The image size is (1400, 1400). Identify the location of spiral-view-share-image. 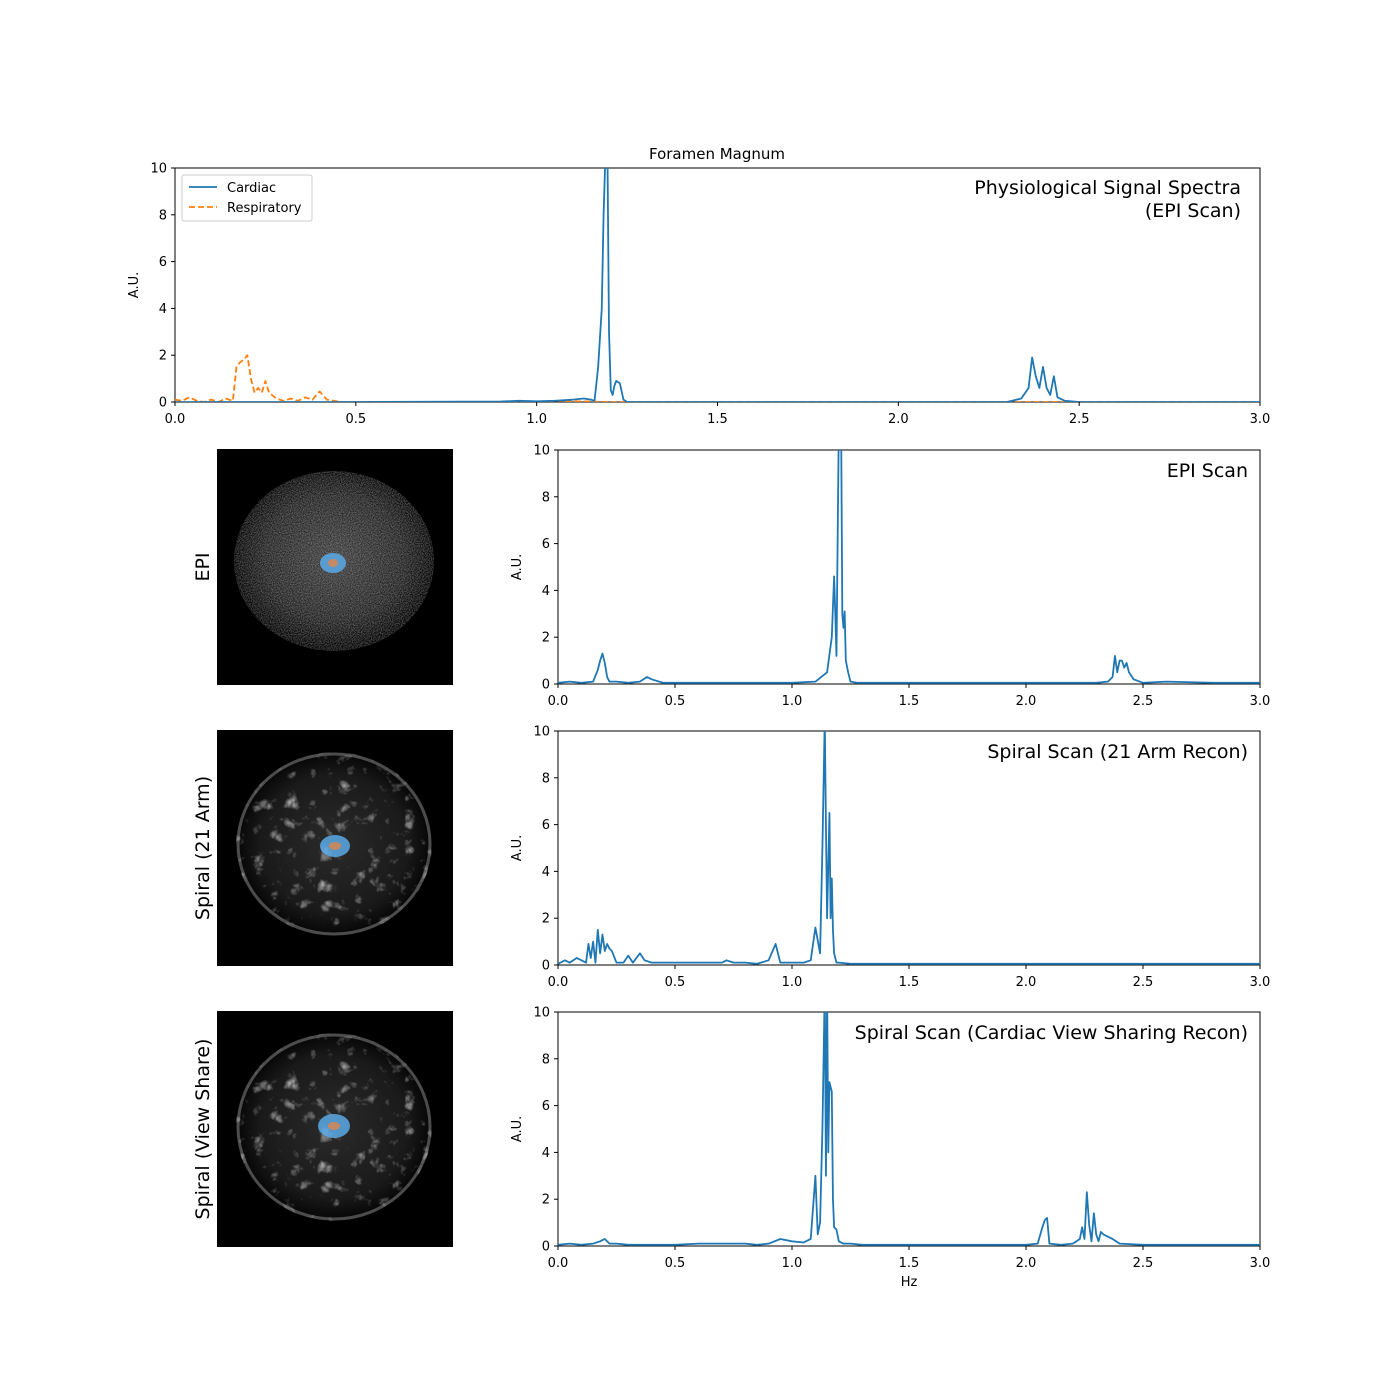
(335, 1129).